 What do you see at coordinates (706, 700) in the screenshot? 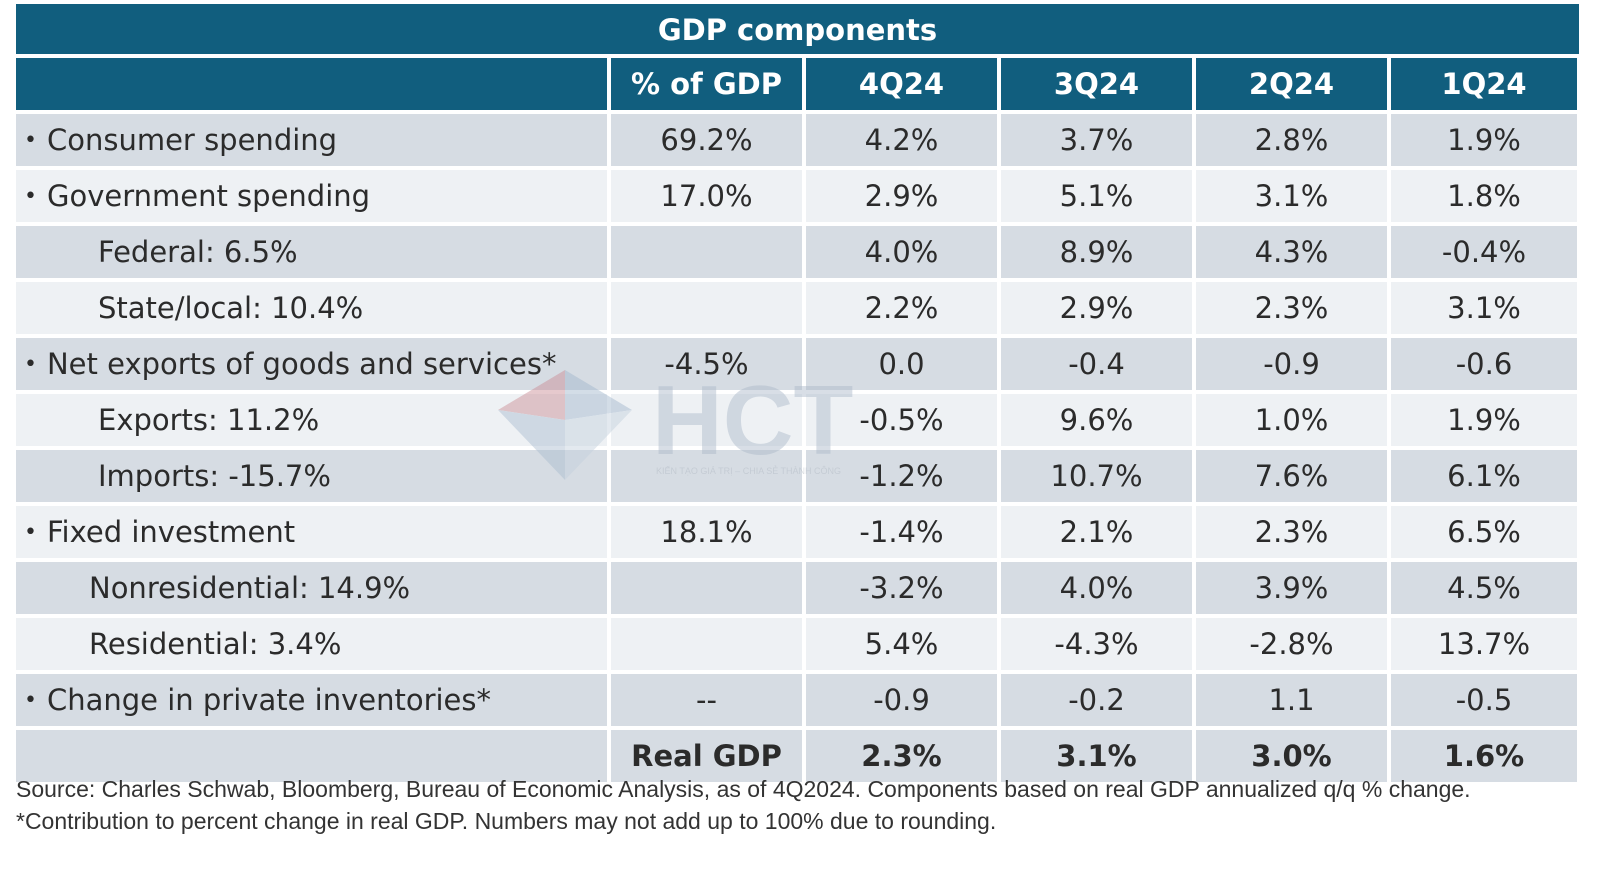
I see `row-share-of-gdp: --` at bounding box center [706, 700].